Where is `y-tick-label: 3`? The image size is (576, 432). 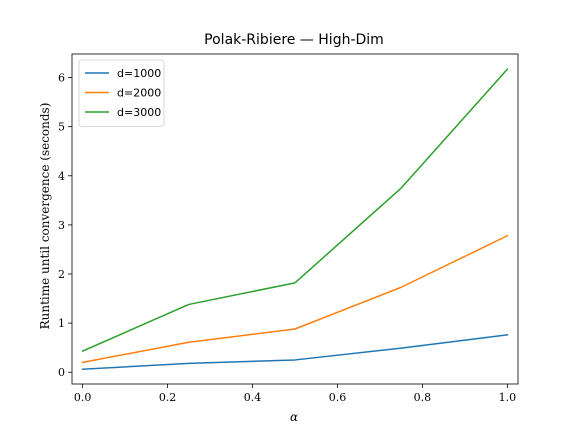
y-tick-label: 3 is located at coordinates (61, 225).